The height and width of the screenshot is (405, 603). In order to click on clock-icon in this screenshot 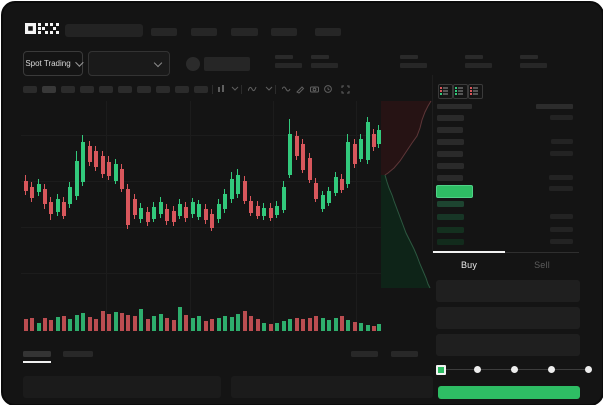, I will do `click(328, 89)`.